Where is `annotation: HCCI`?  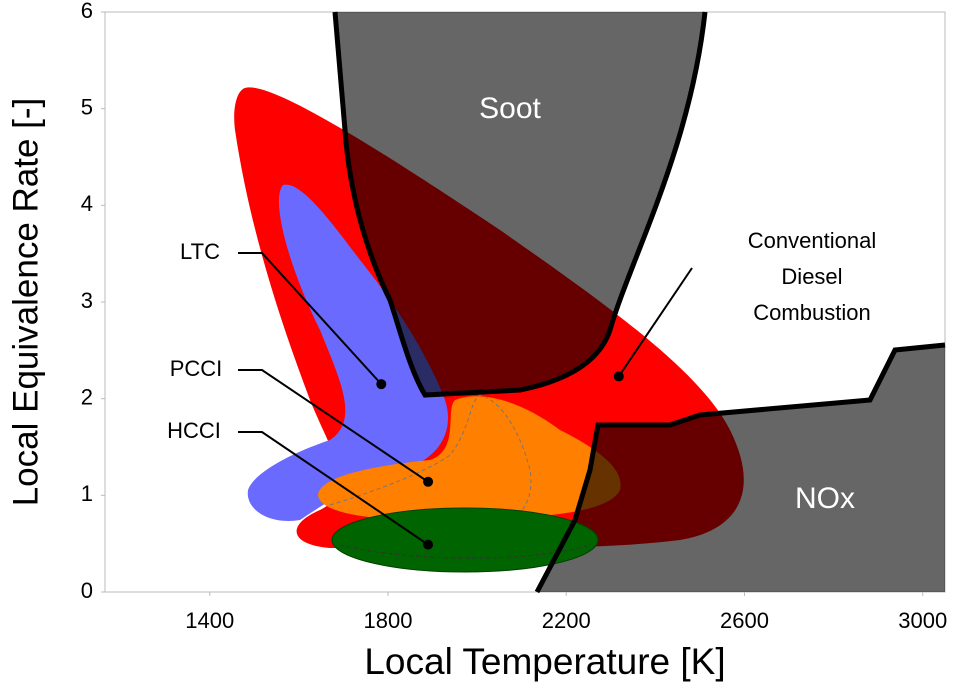 annotation: HCCI is located at coordinates (194, 430).